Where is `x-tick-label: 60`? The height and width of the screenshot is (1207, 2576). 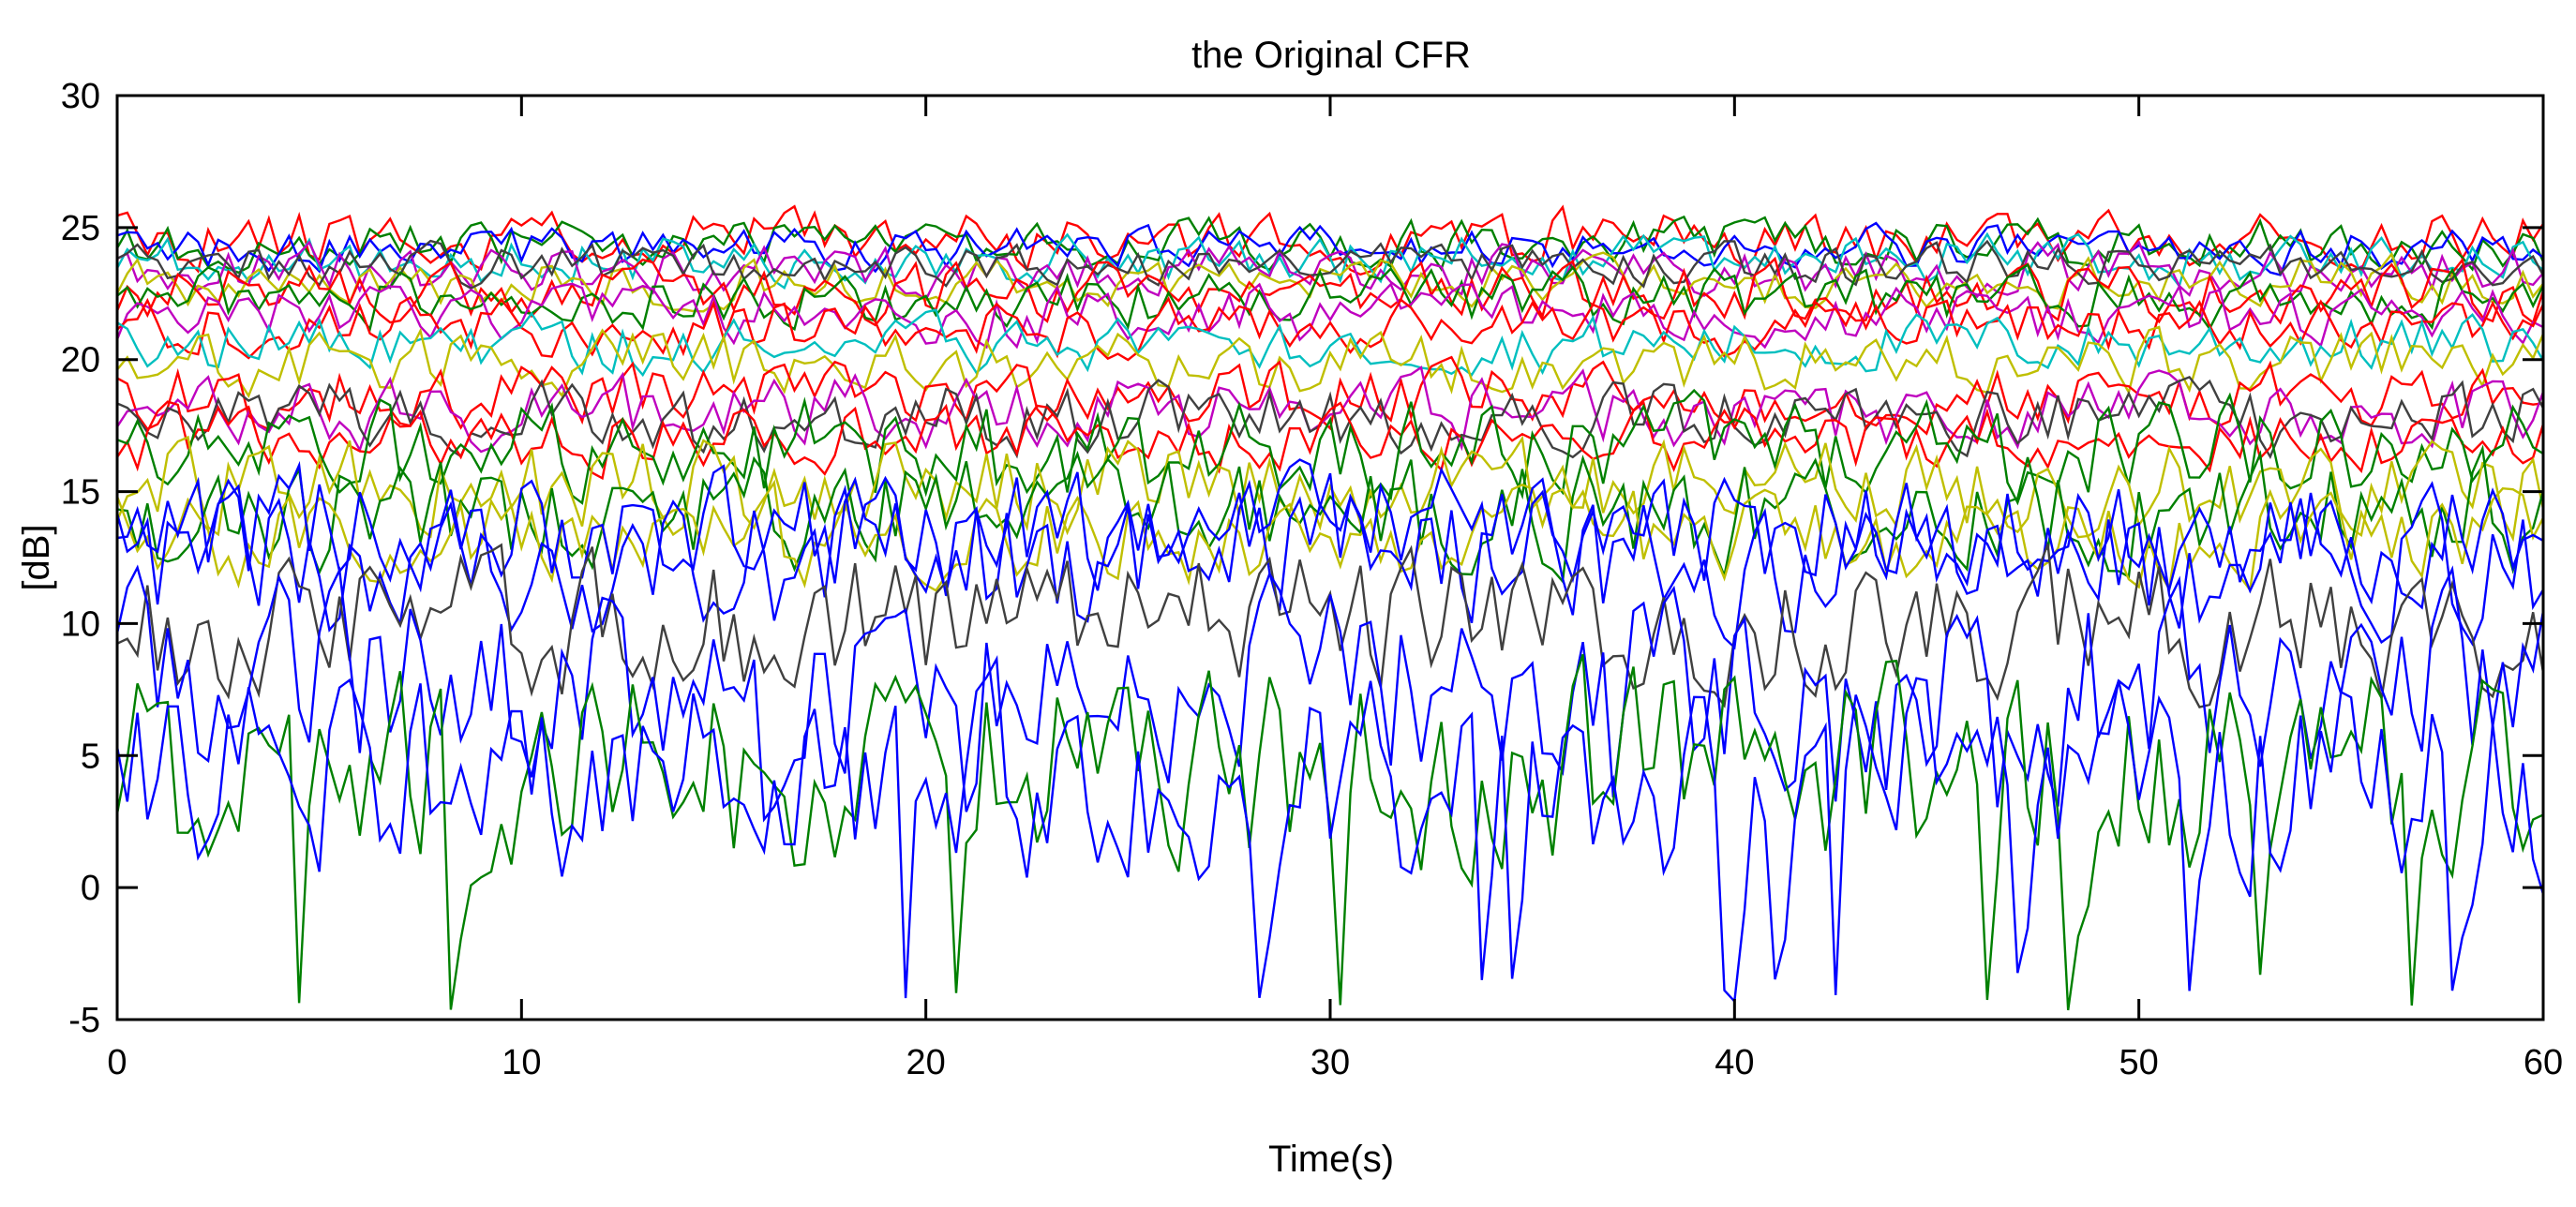
x-tick-label: 60 is located at coordinates (2544, 1062).